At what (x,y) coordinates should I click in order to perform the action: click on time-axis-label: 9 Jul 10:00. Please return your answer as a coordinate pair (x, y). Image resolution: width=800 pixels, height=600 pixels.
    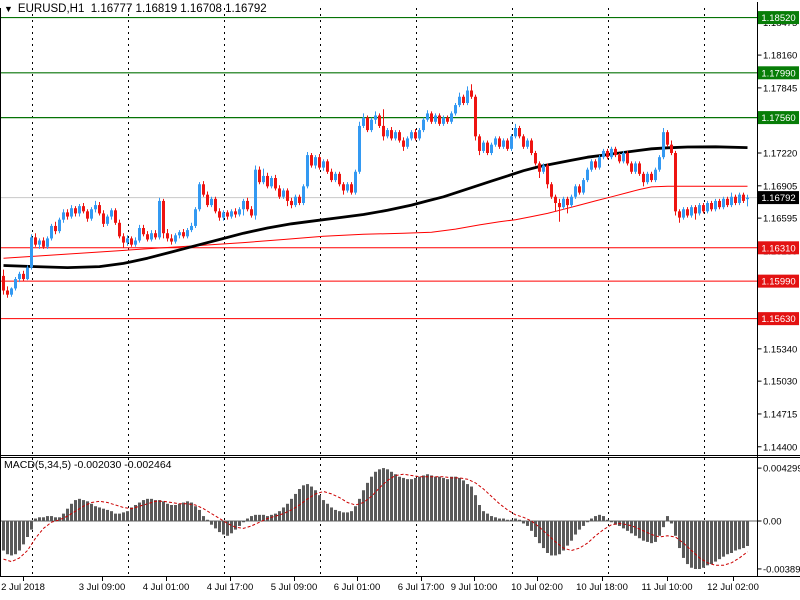
    Looking at the image, I should click on (474, 587).